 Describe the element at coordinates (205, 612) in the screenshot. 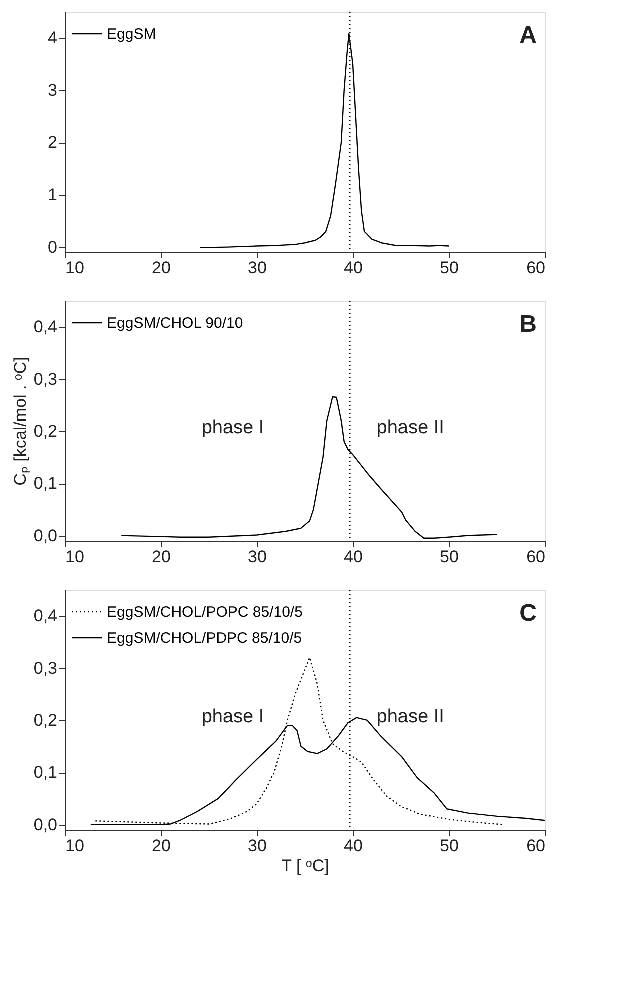

I see `legend-label: EggSM/CHOL/POPC 85/10/5` at that location.